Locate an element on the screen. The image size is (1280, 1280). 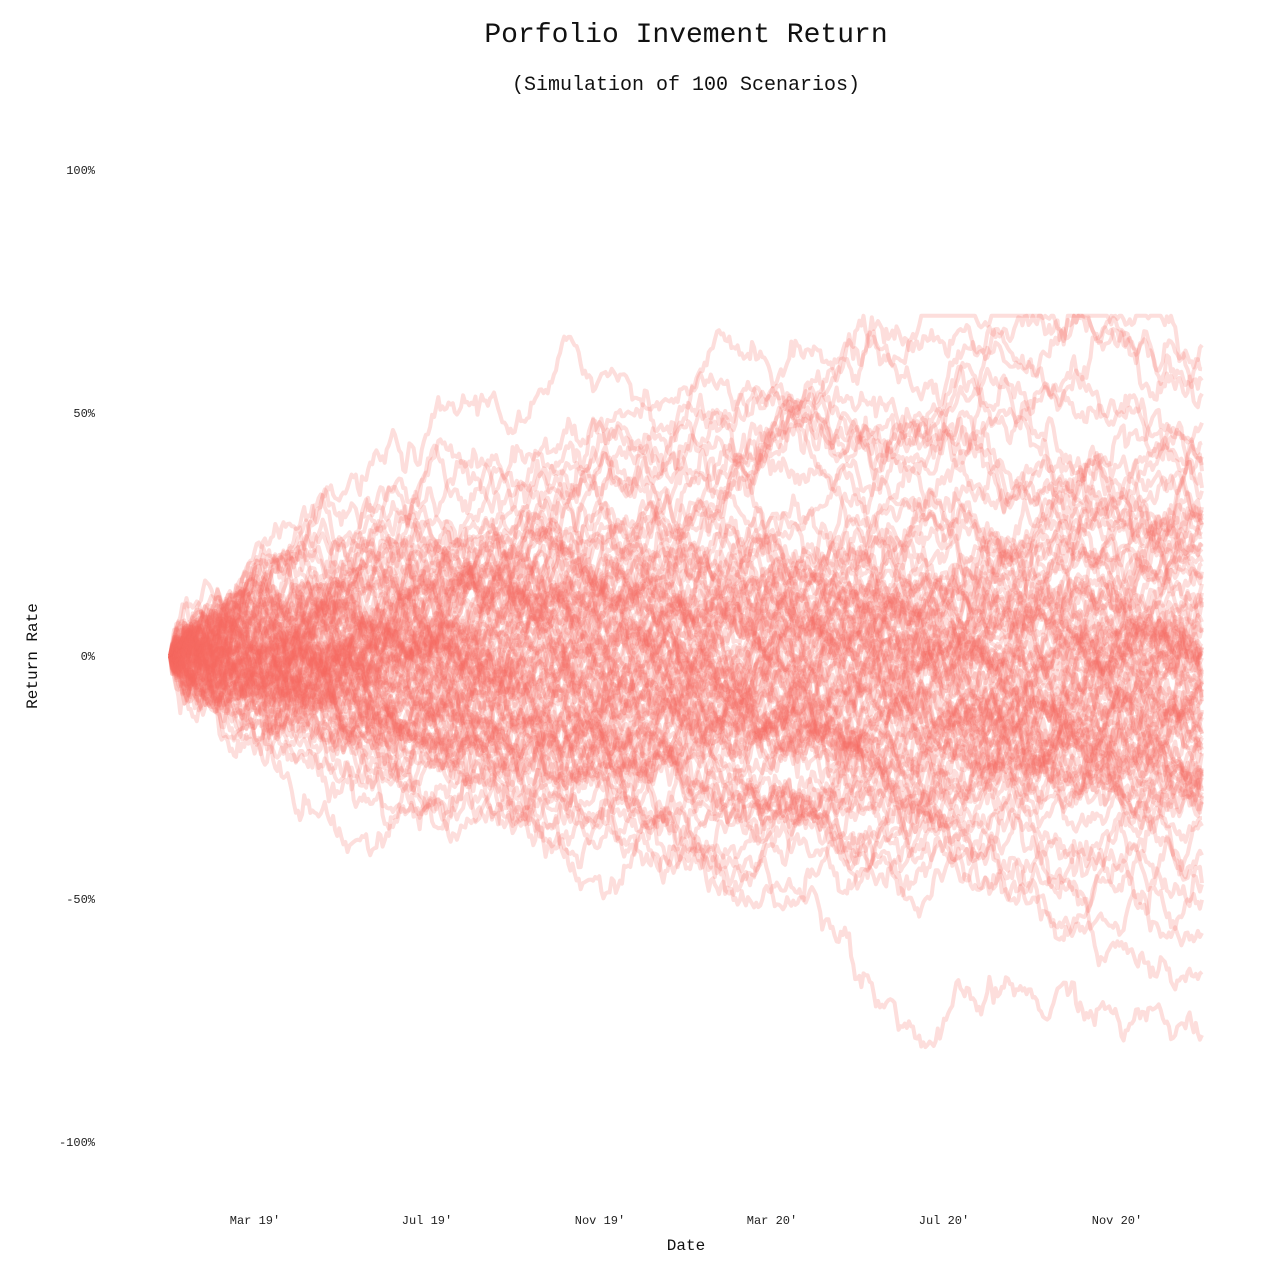
y-axis-label: Return Rate is located at coordinates (33, 656).